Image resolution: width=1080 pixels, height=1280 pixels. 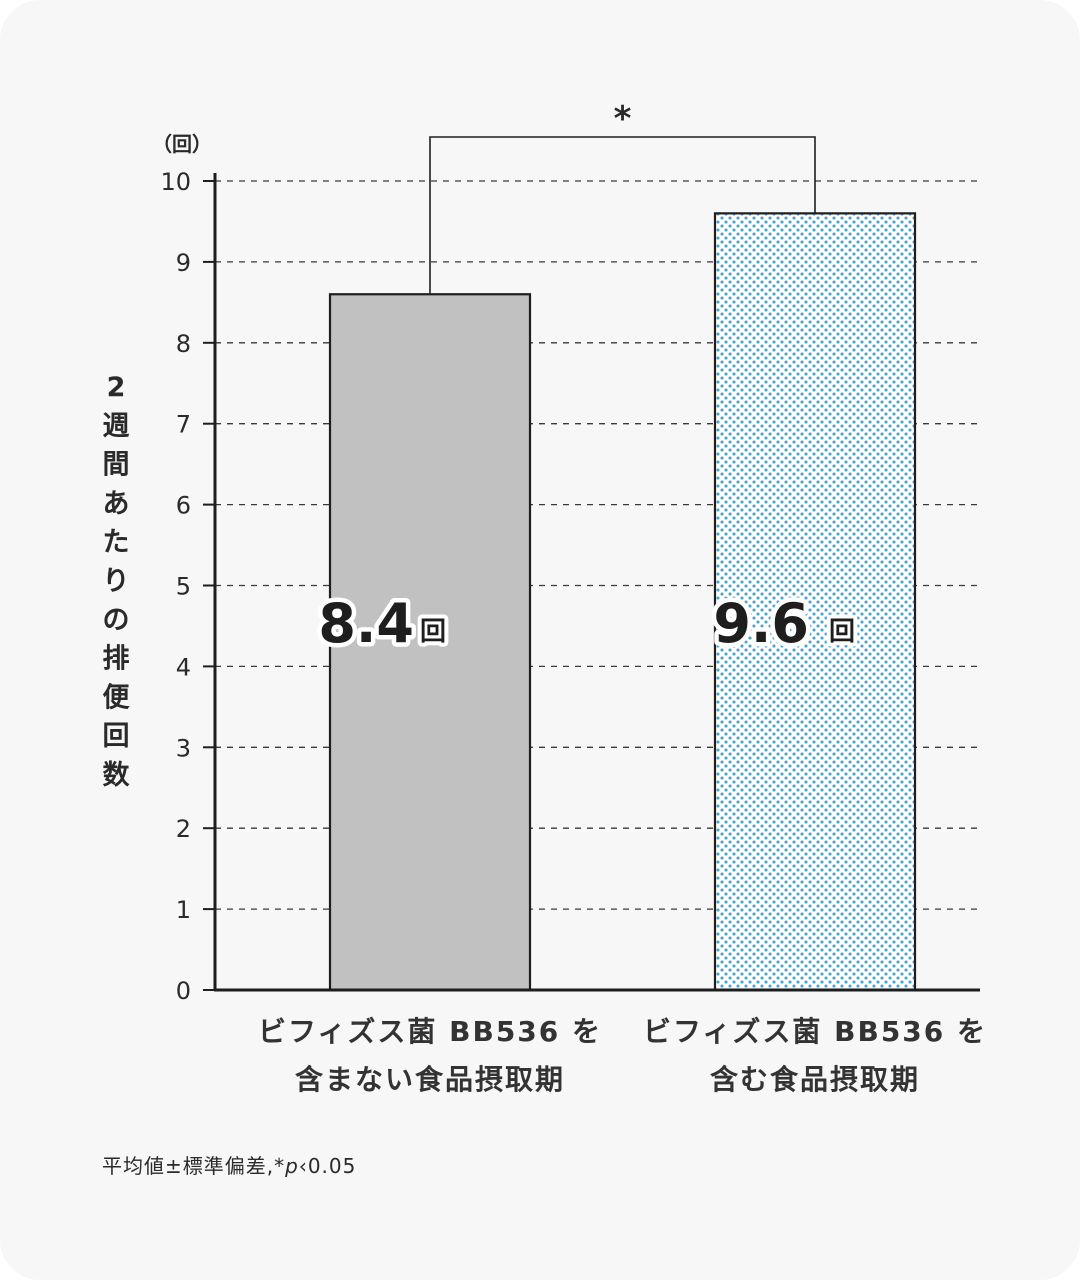 What do you see at coordinates (194, 1166) in the screenshot?
I see `footnote-text: 平均値±標準偏差,*` at bounding box center [194, 1166].